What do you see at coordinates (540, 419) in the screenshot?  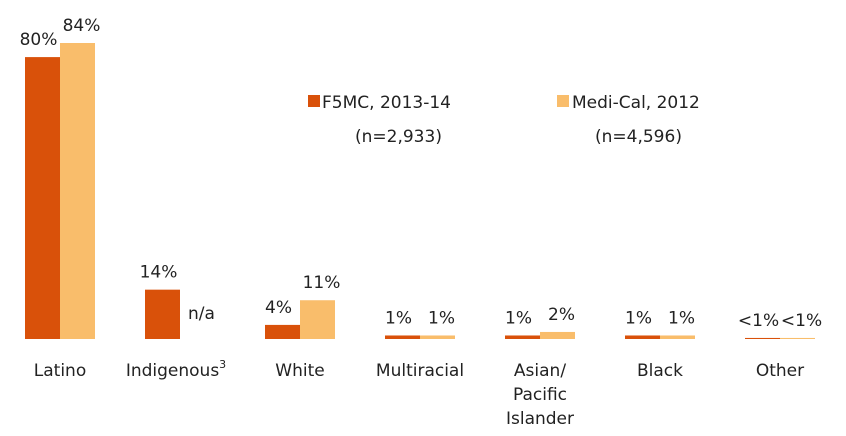 I see `label-line: Islander` at bounding box center [540, 419].